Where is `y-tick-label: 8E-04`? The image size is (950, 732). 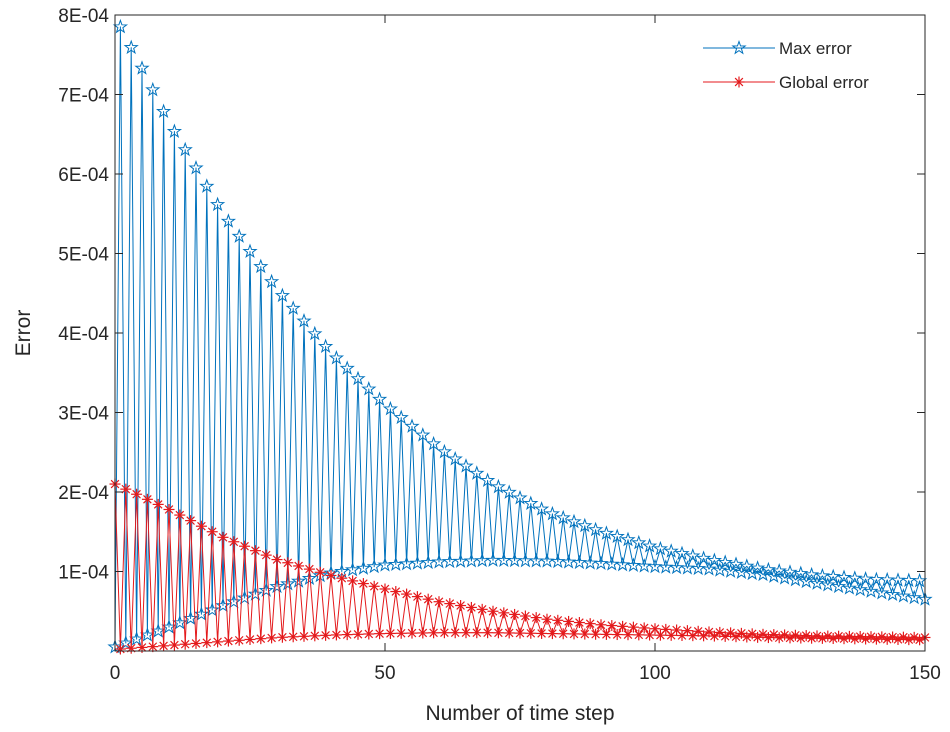 y-tick-label: 8E-04 is located at coordinates (83, 16).